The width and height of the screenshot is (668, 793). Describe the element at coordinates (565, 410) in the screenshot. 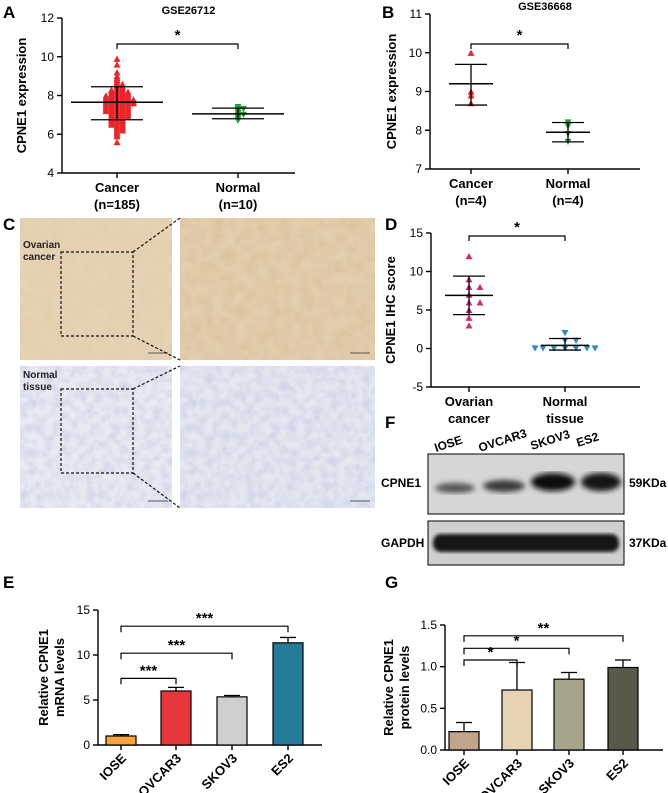

I see `x-tick-label: Normal tissue` at that location.